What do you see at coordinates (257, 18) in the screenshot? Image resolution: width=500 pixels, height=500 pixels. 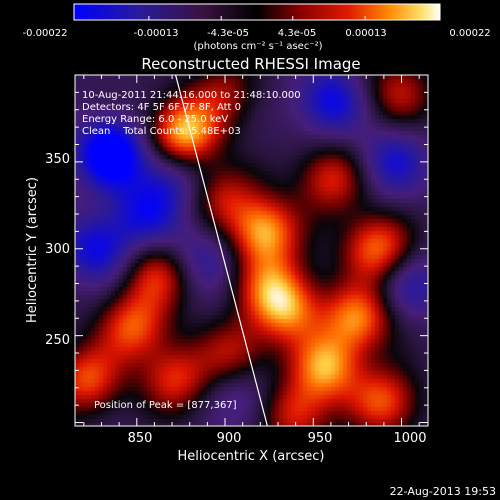 I see `colorbar-ticks` at bounding box center [257, 18].